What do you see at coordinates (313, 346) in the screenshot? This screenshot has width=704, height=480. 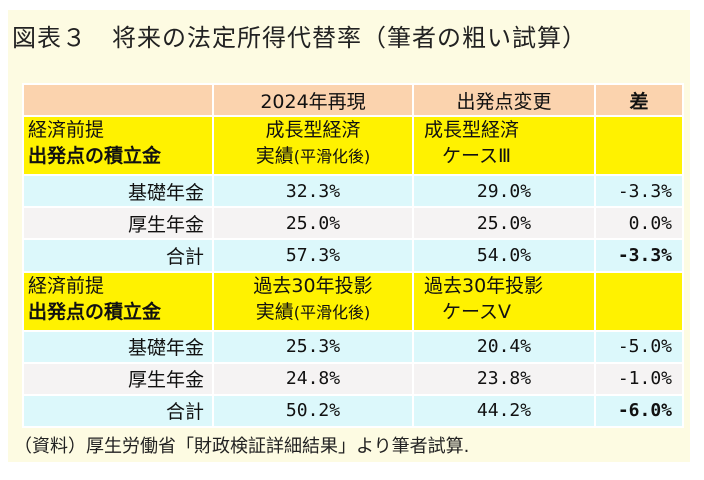 I see `value-cell: 25.3%` at bounding box center [313, 346].